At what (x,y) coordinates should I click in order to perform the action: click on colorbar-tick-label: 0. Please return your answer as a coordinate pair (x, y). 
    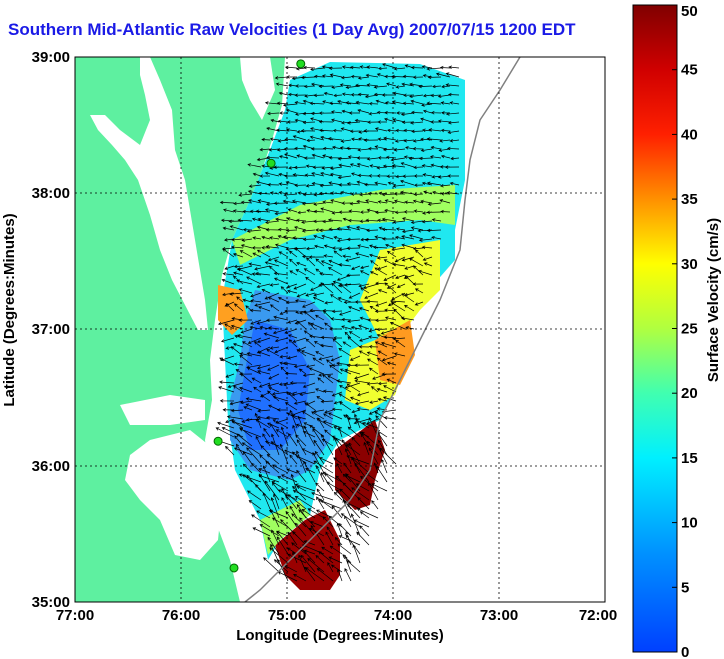
    Looking at the image, I should click on (685, 651).